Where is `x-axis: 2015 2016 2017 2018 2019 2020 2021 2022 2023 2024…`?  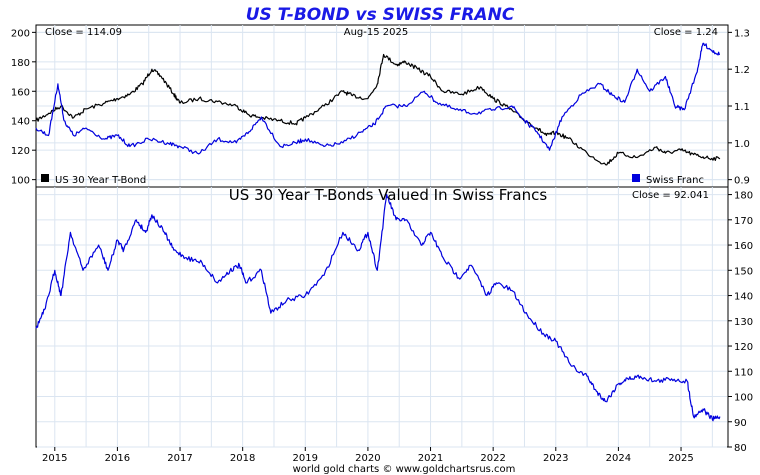 x-axis: 2015 2016 2017 2018 2019 2020 2021 2022 2023 2024… is located at coordinates (368, 455).